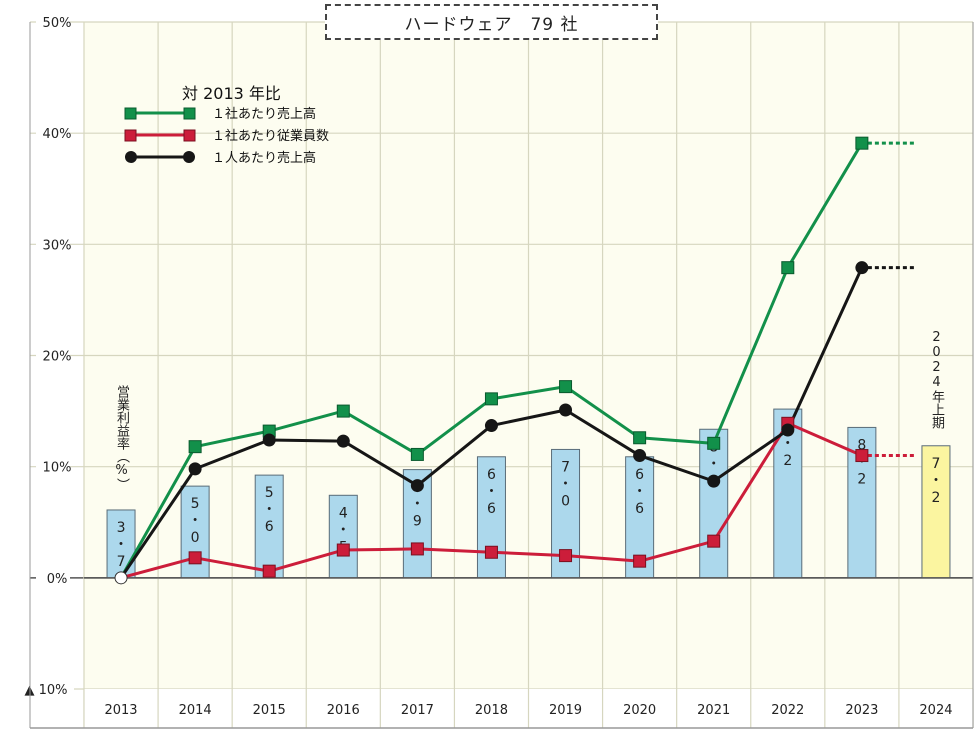 Image resolution: width=978 pixels, height=732 pixels. I want to click on x-tick-label: 2018, so click(491, 710).